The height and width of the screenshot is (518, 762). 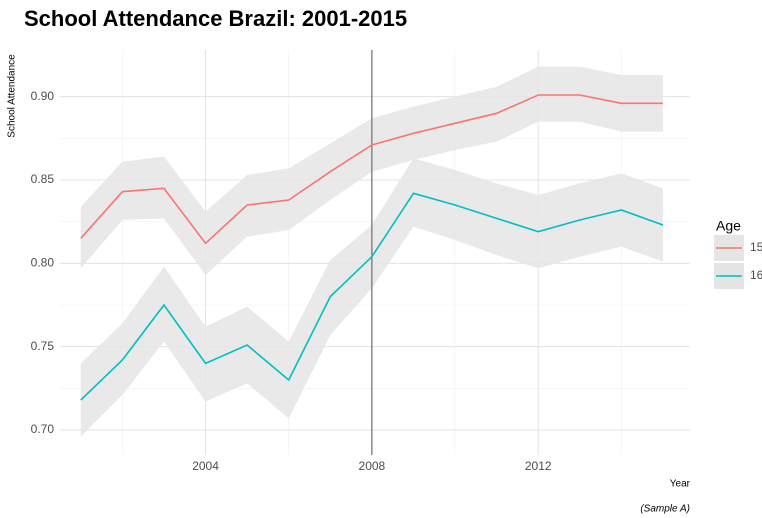 What do you see at coordinates (43, 346) in the screenshot?
I see `y-tick-label: 0.75` at bounding box center [43, 346].